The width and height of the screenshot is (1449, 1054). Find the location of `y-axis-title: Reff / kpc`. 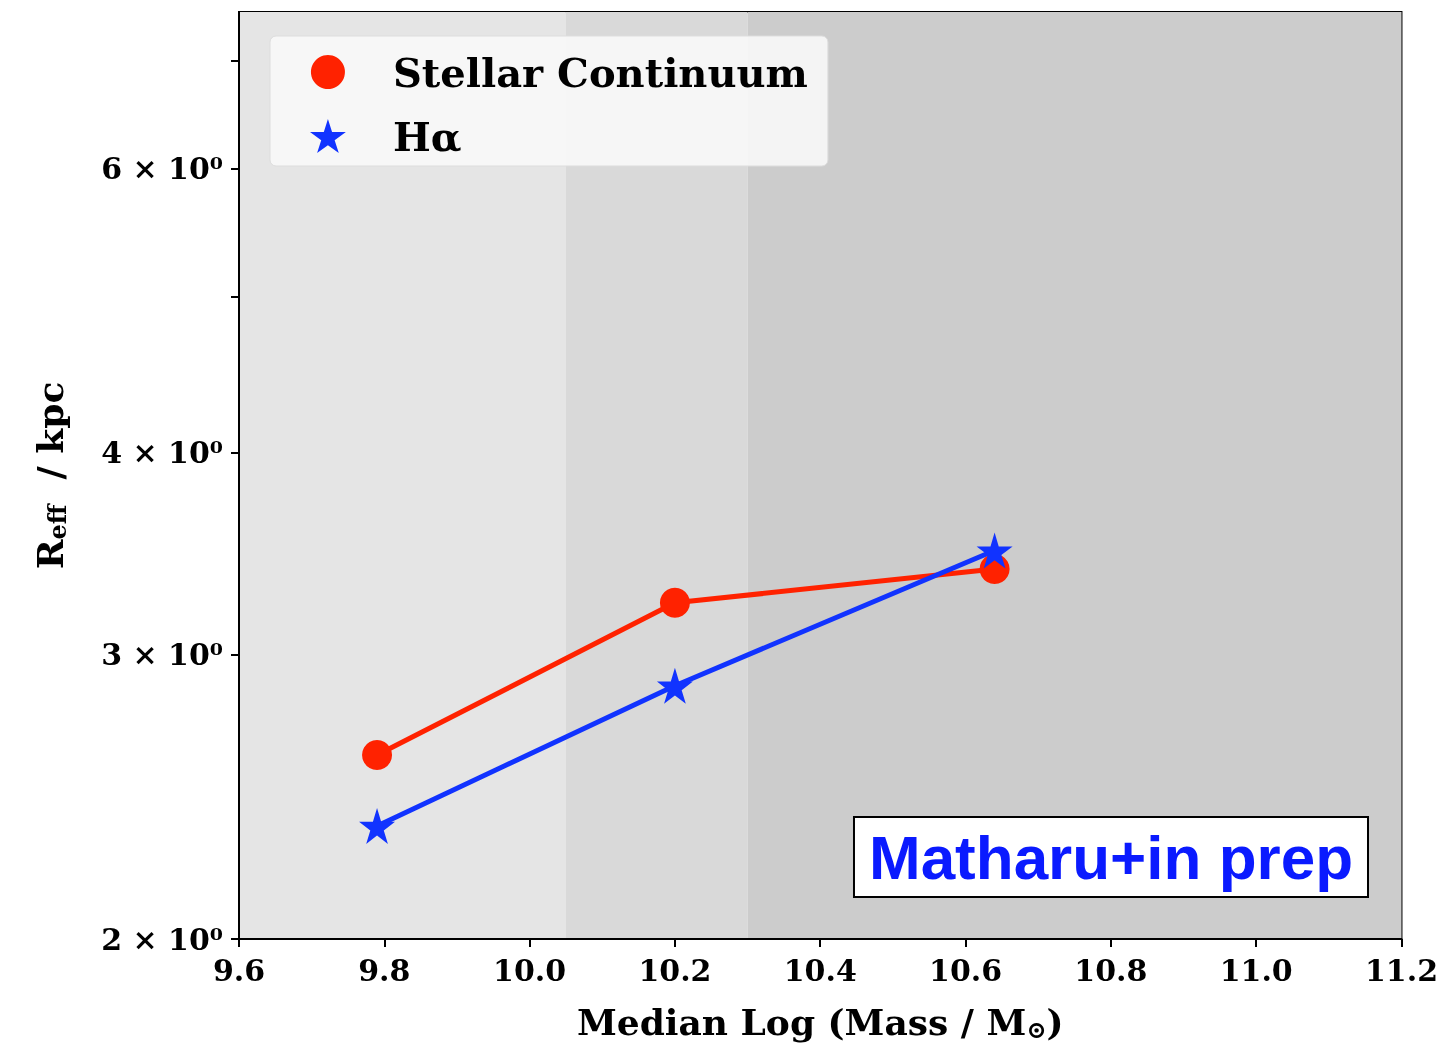

y-axis-title: Reff / kpc is located at coordinates (50, 475).